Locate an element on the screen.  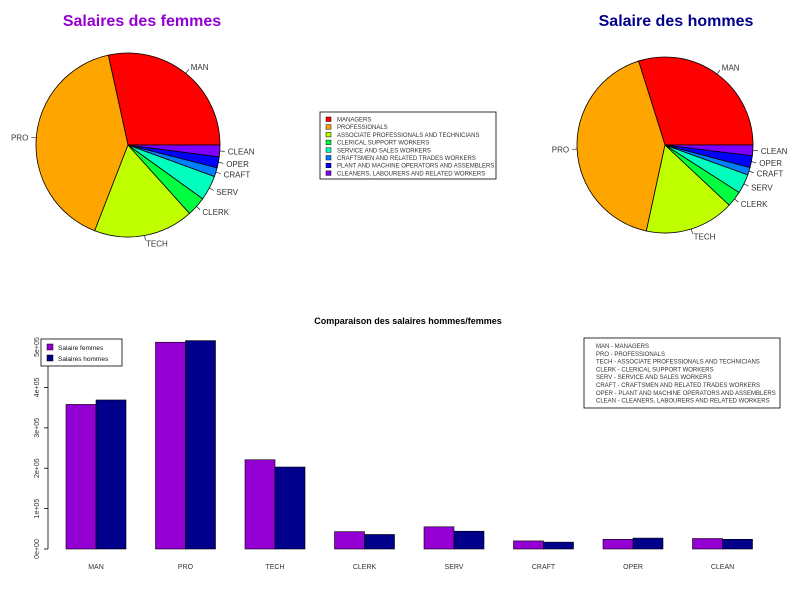
male-slice-label: MAN is located at coordinates (731, 68).